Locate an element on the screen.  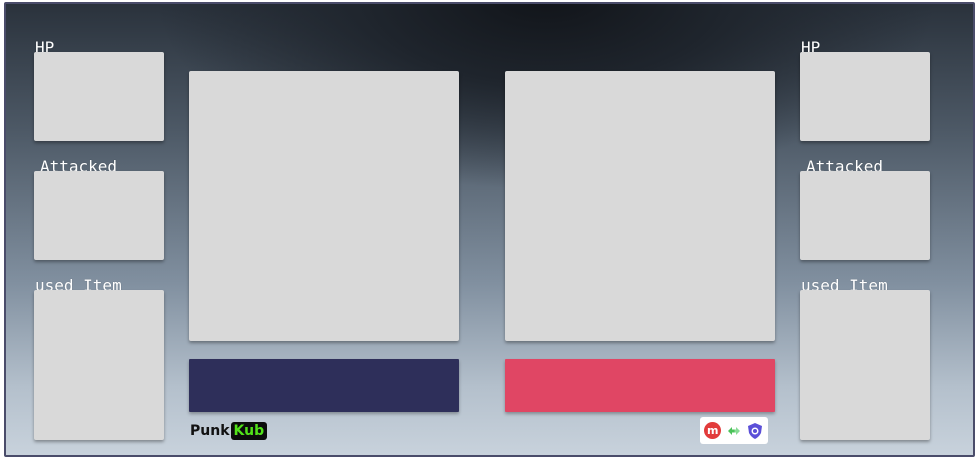
logo-text-punk: Punk is located at coordinates (210, 431).